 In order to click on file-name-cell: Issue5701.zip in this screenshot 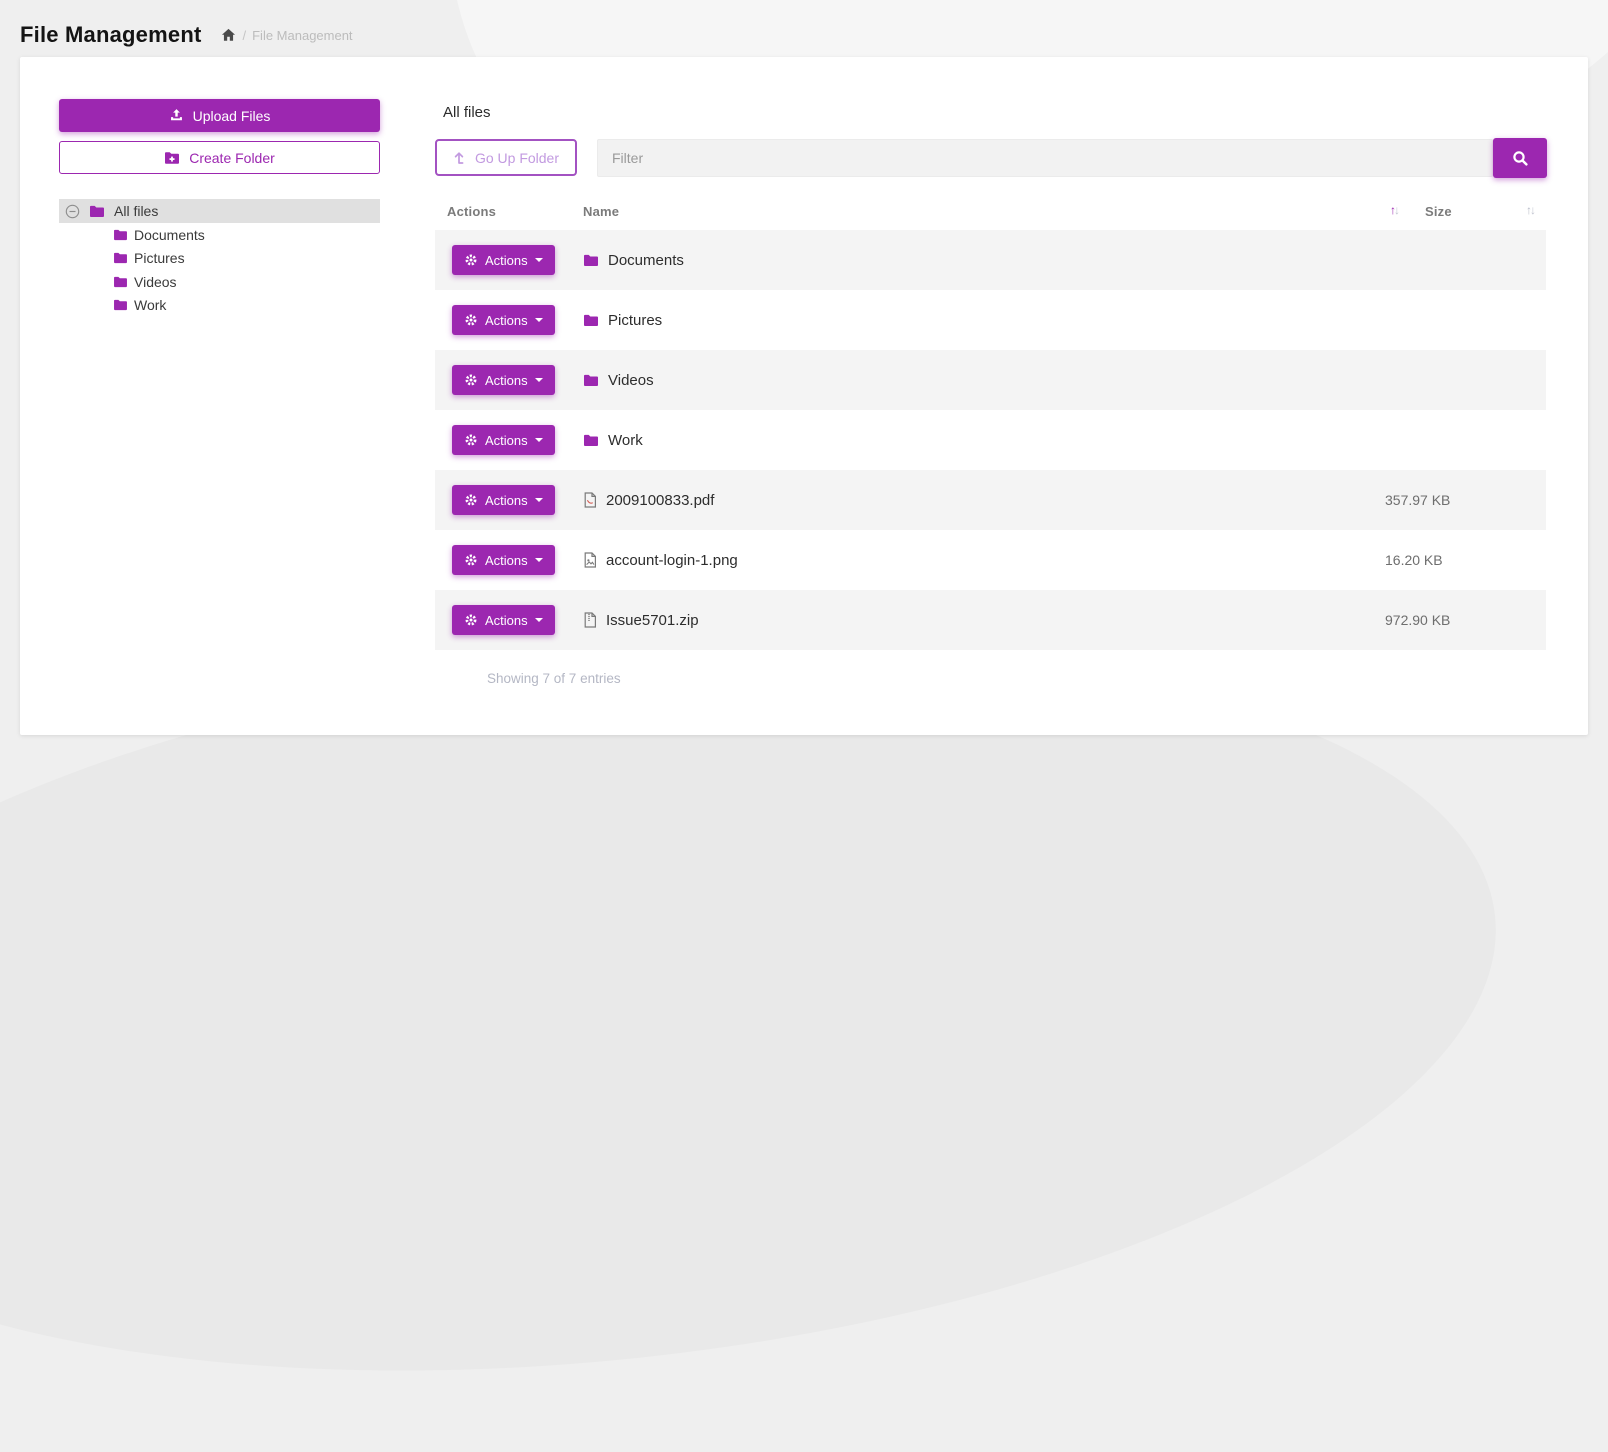, I will do `click(641, 620)`.